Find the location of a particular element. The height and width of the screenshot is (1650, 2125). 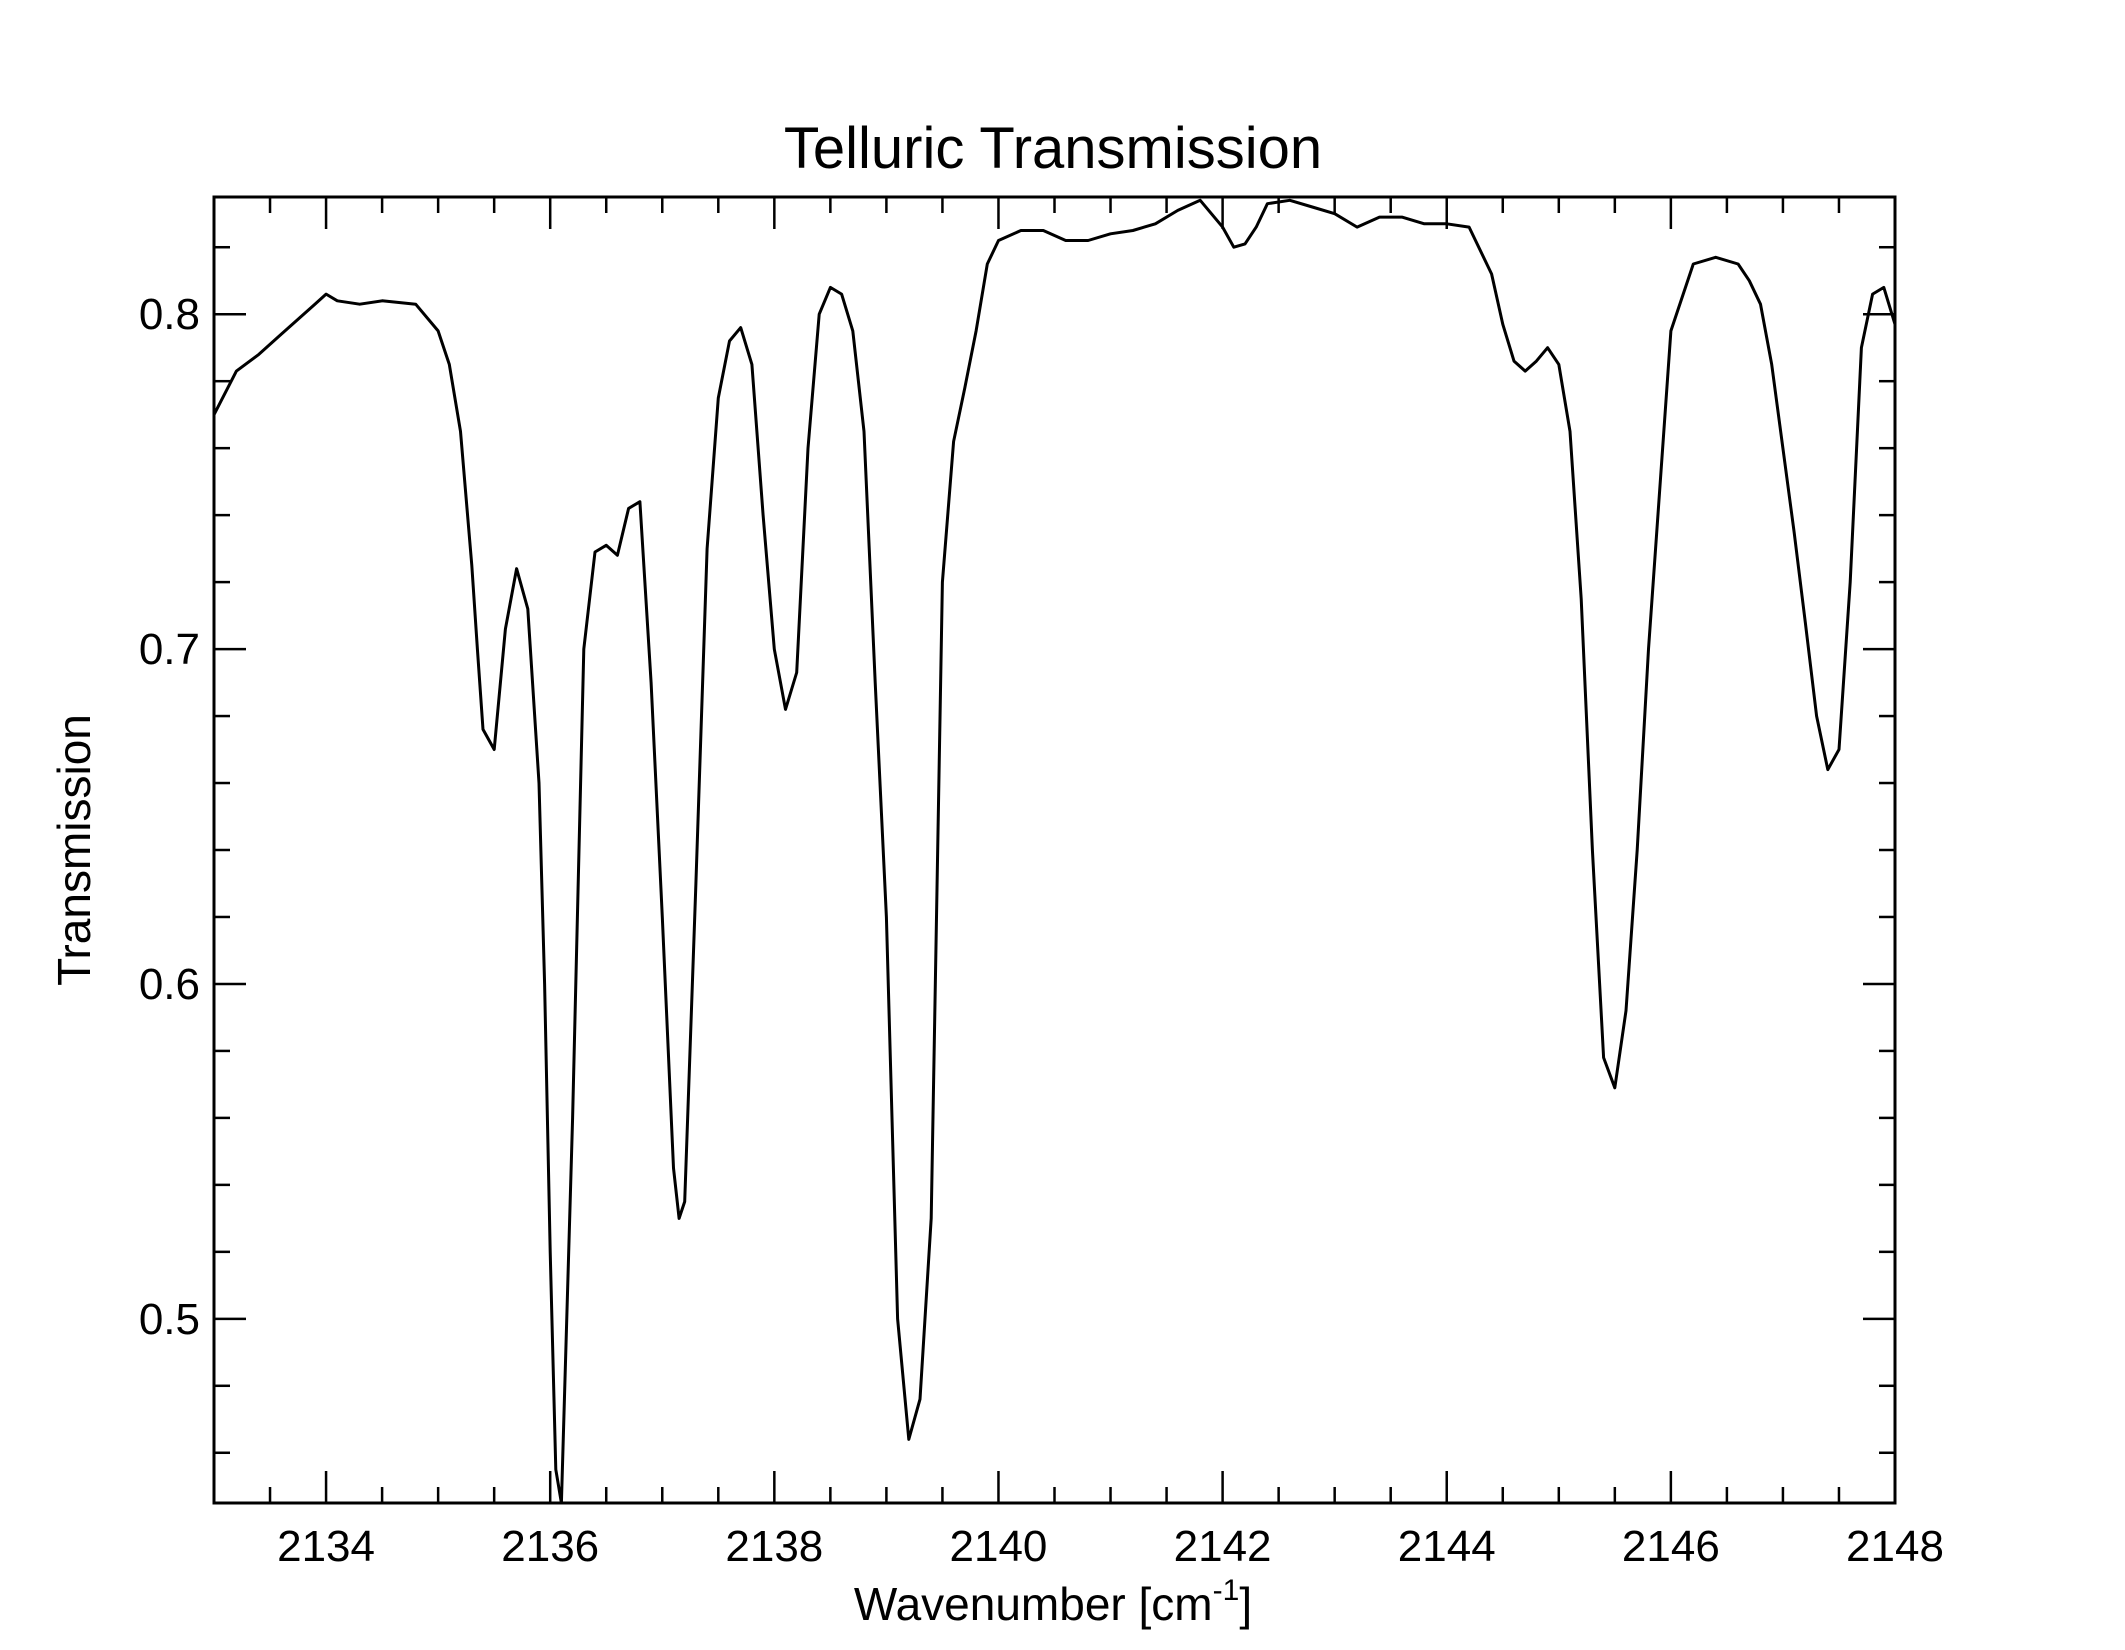

y-axis-title: Transmission is located at coordinates (74, 850).